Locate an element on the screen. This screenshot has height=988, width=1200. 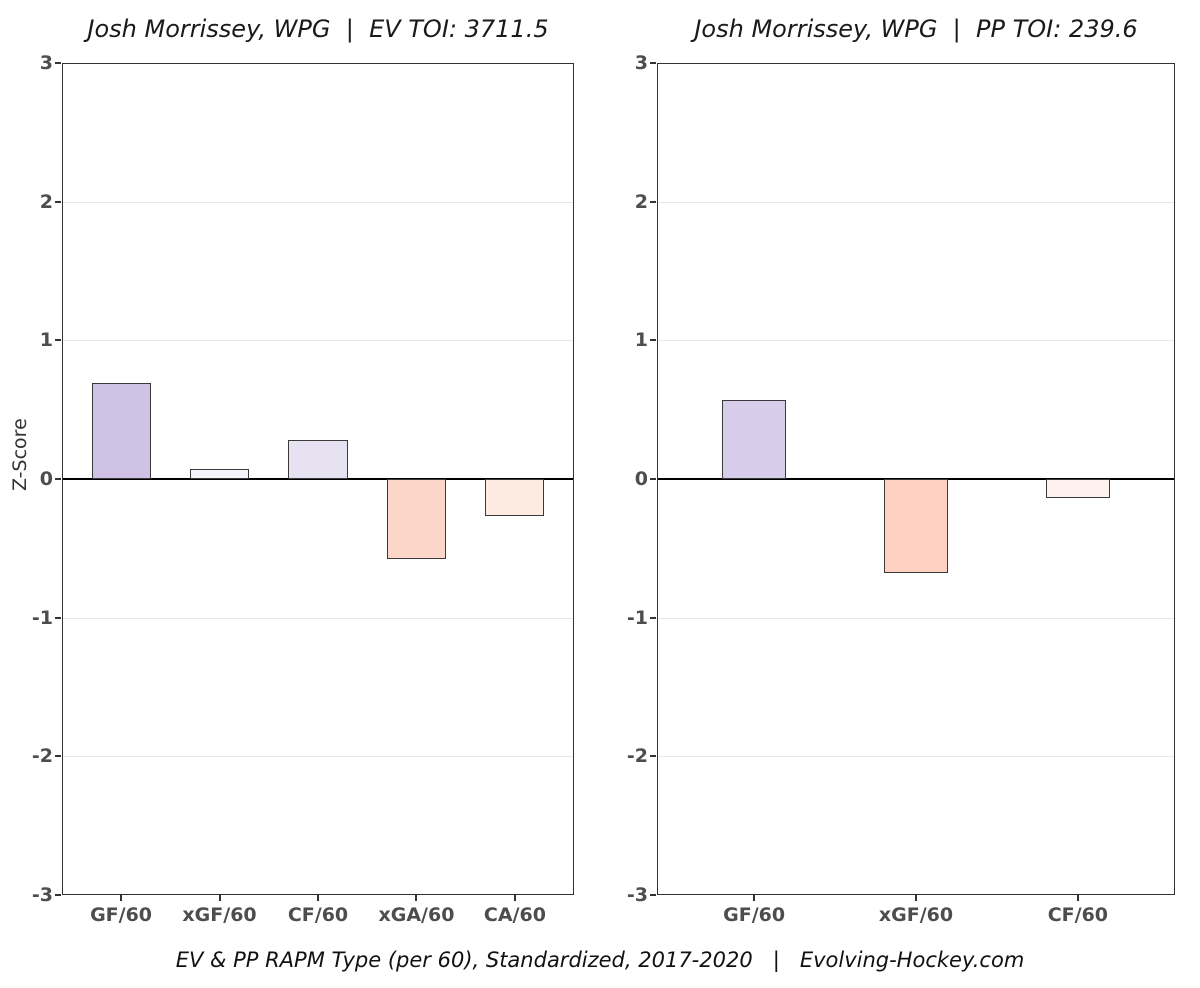
ev-chart-title: Josh Morrissey, WPG | EV TOI: 3711.5 is located at coordinates (318, 29).